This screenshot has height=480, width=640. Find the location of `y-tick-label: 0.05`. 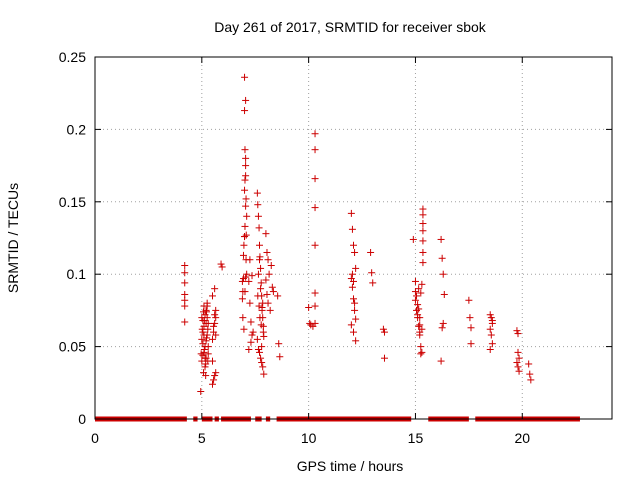

y-tick-label: 0.05 is located at coordinates (72, 347).